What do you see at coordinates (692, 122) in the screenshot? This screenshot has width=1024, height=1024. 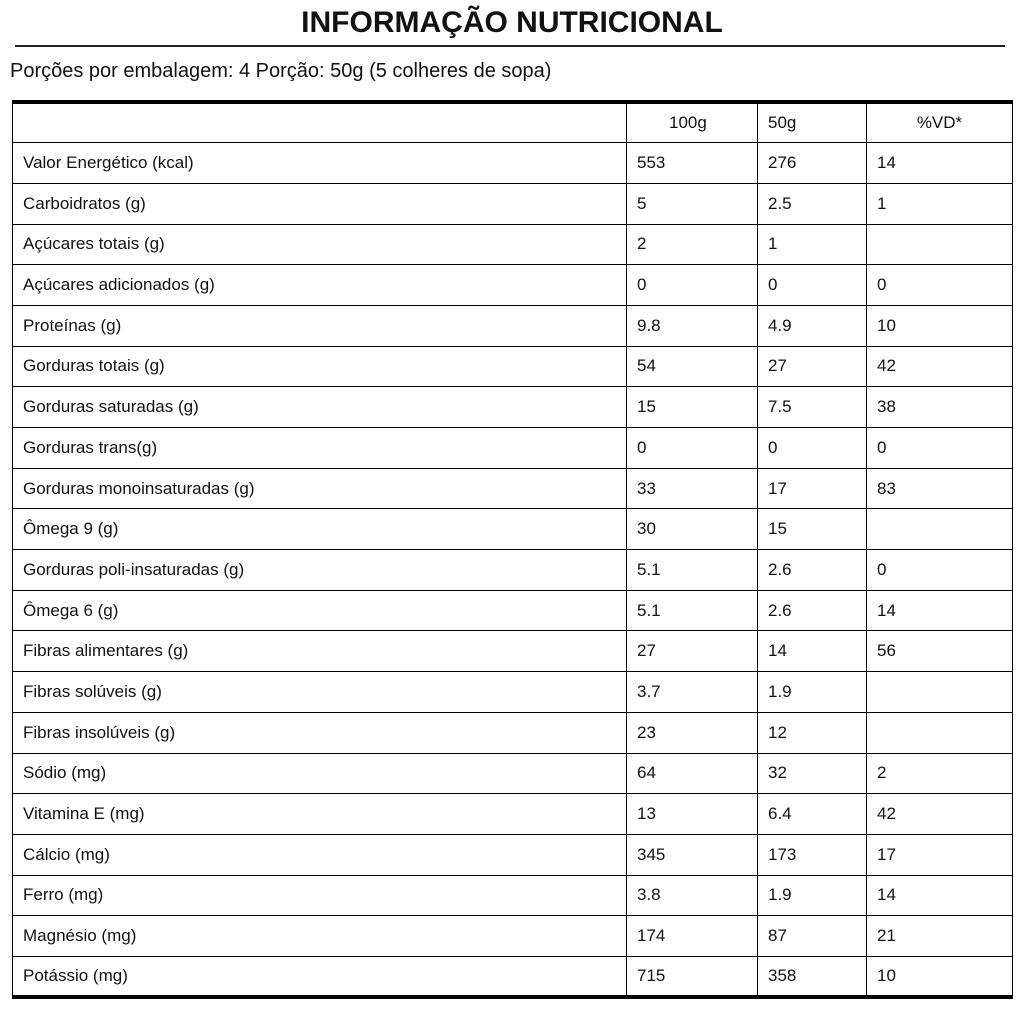 I see `value-cell: 100g` at bounding box center [692, 122].